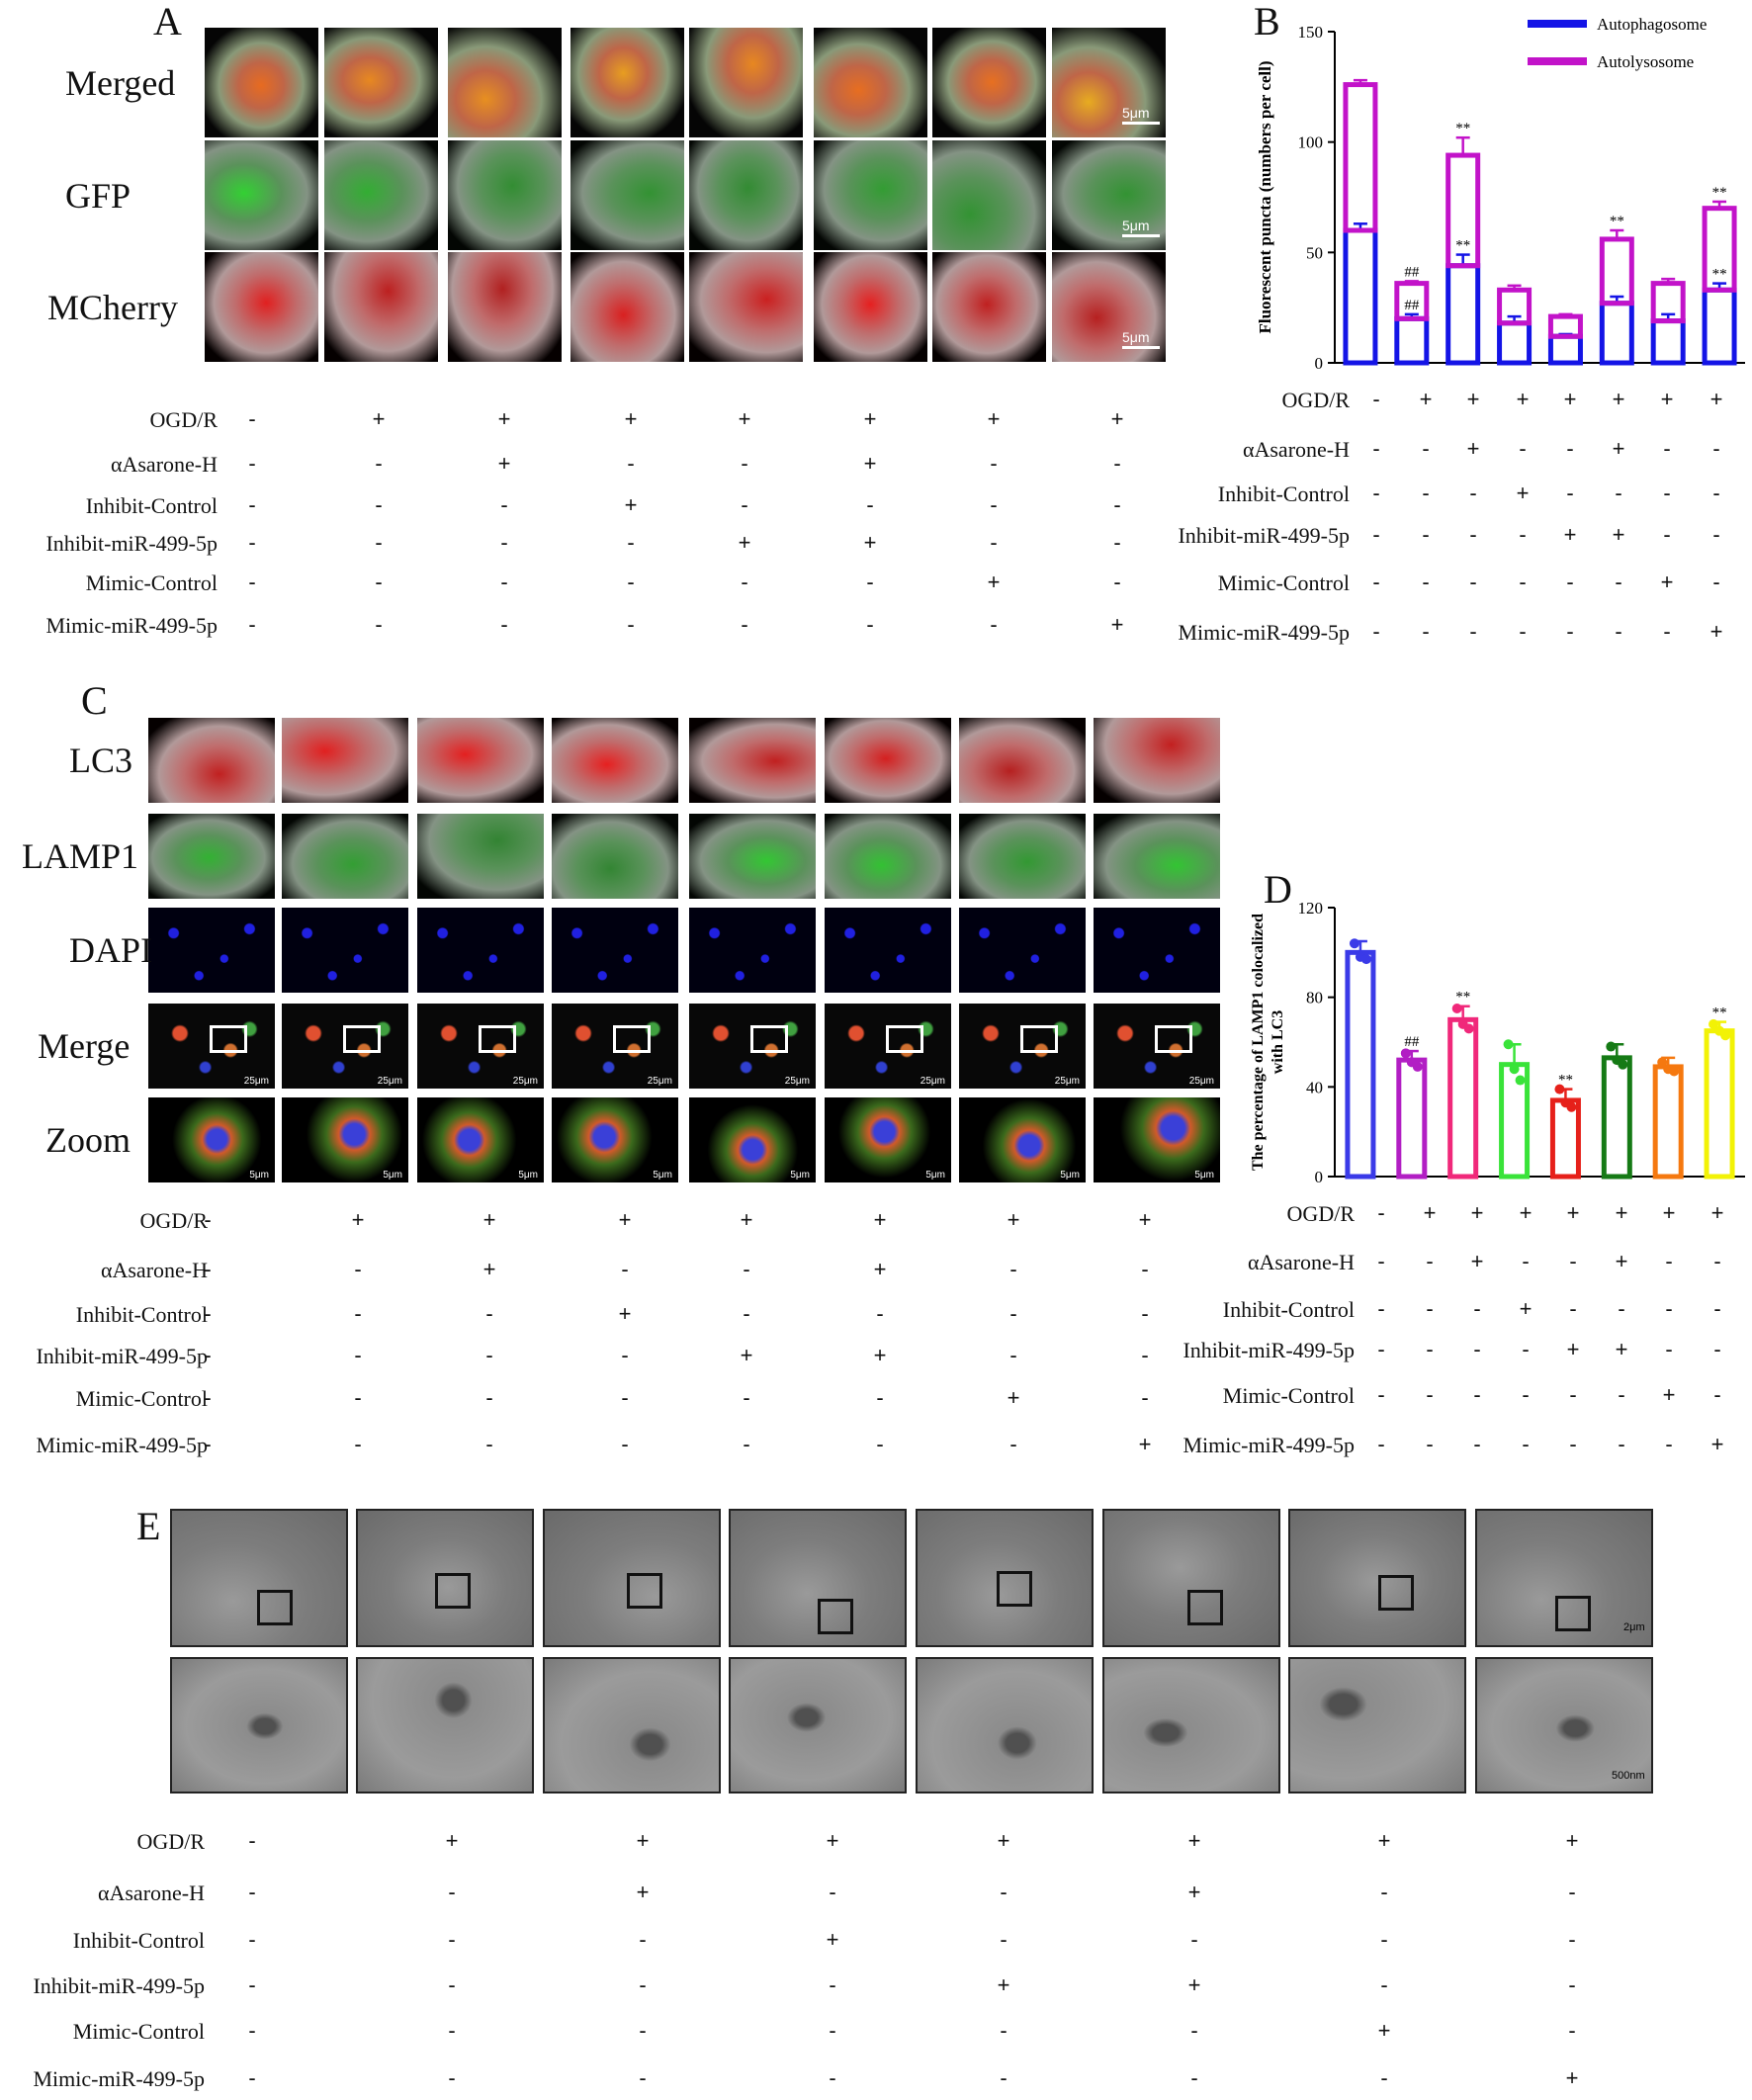 The height and width of the screenshot is (2100, 1752). Describe the element at coordinates (211, 1046) in the screenshot. I see `panel-c-image-tile: 25μm` at that location.